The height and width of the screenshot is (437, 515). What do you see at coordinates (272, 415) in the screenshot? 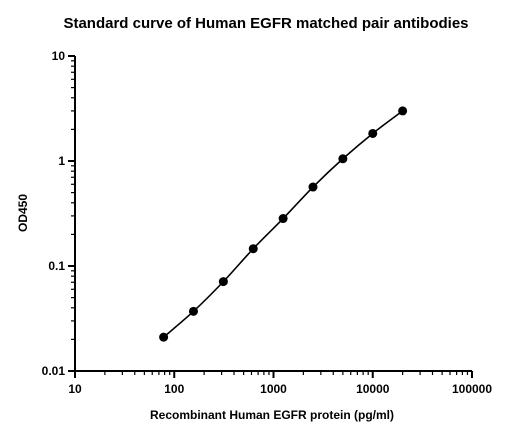
I see `x-axis-label: Recombinant Human EGFR protein (pg/ml)` at bounding box center [272, 415].